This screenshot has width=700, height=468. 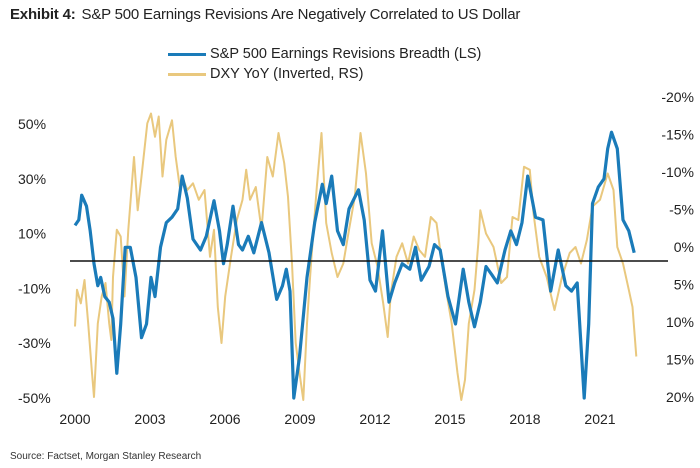 I want to click on legend-item-dxy: DXY YoY (Inverted, RS), so click(x=324, y=74).